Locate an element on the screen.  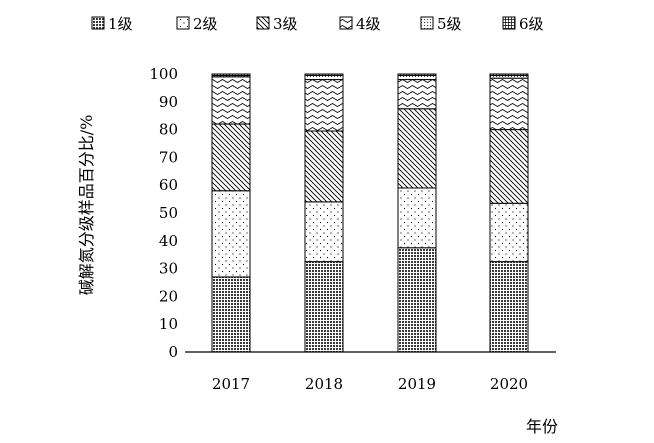
y-tick-label: 40 is located at coordinates (168, 241).